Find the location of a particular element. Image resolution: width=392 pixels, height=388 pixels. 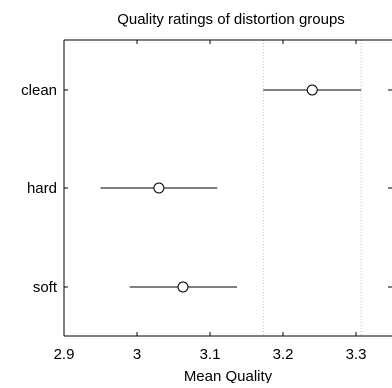

x-tick-label: 3.3 is located at coordinates (356, 354).